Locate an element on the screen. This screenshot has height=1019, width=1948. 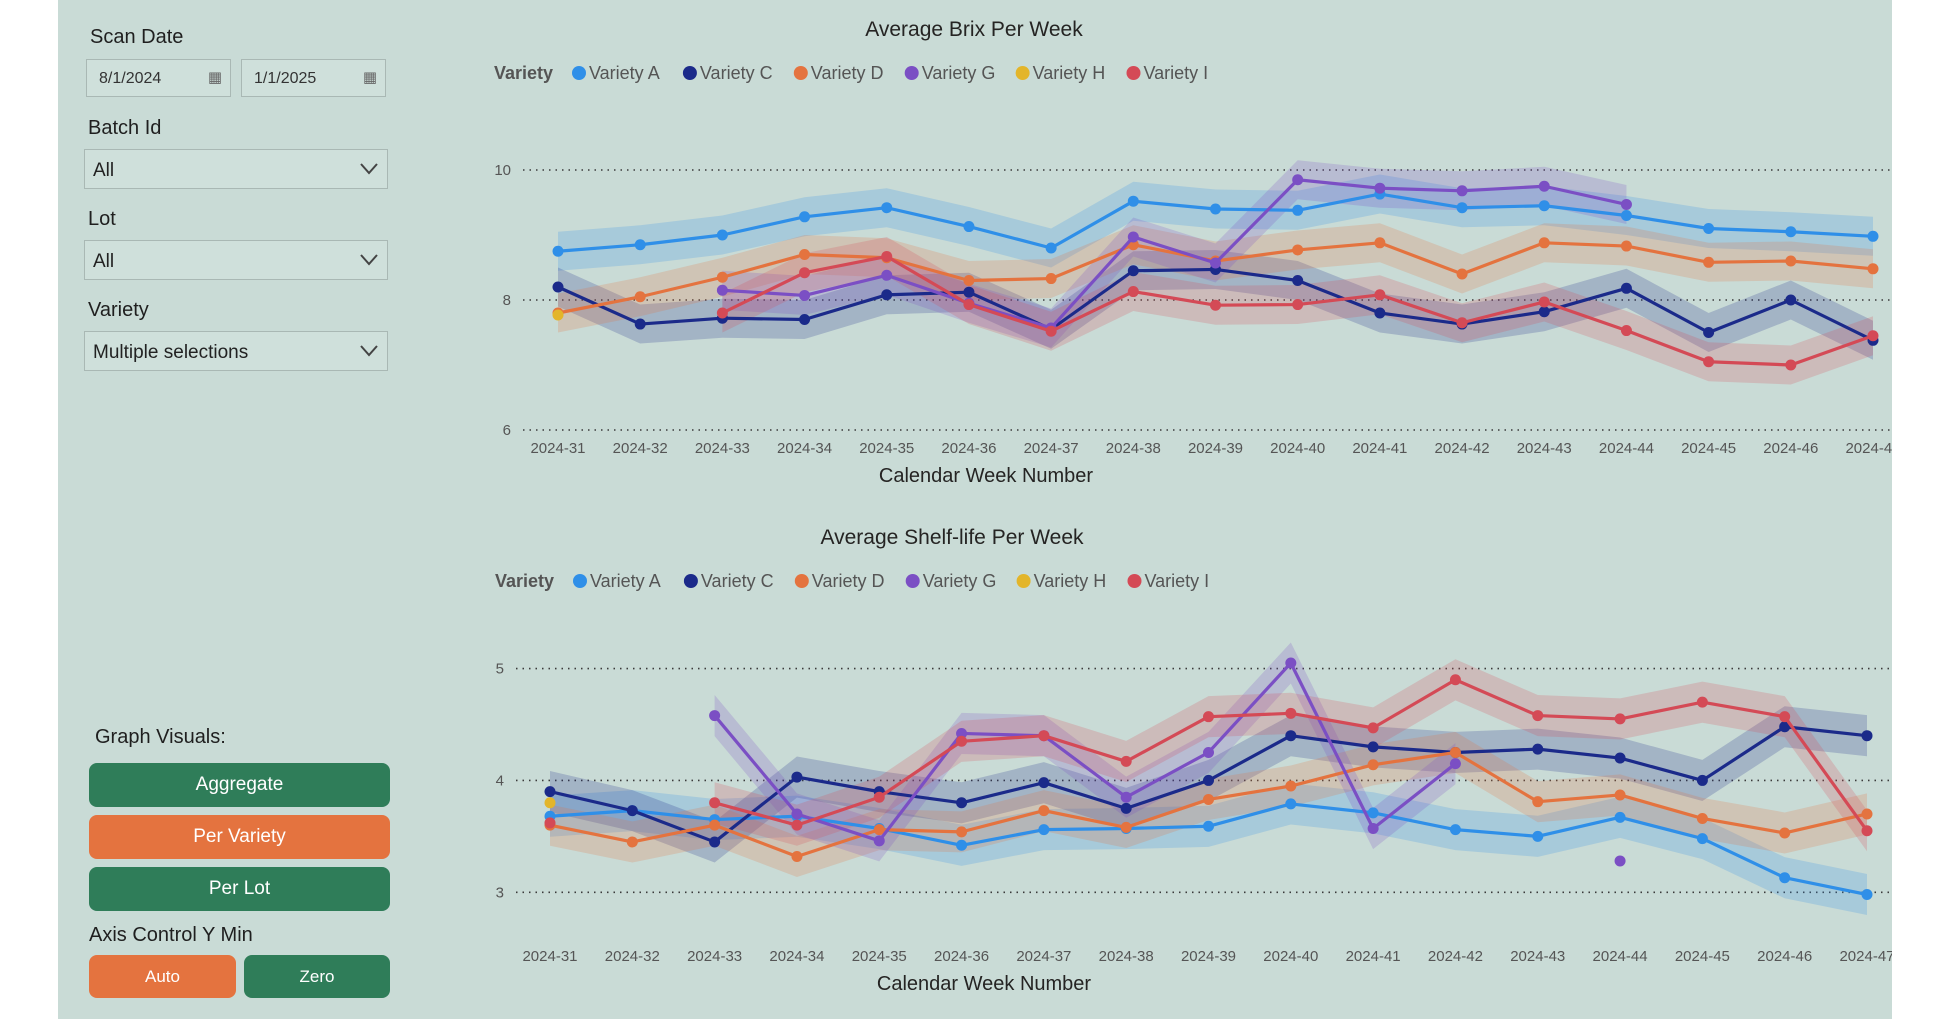
scan-date-start-input: 8/1/2024 ▦ is located at coordinates (158, 78).